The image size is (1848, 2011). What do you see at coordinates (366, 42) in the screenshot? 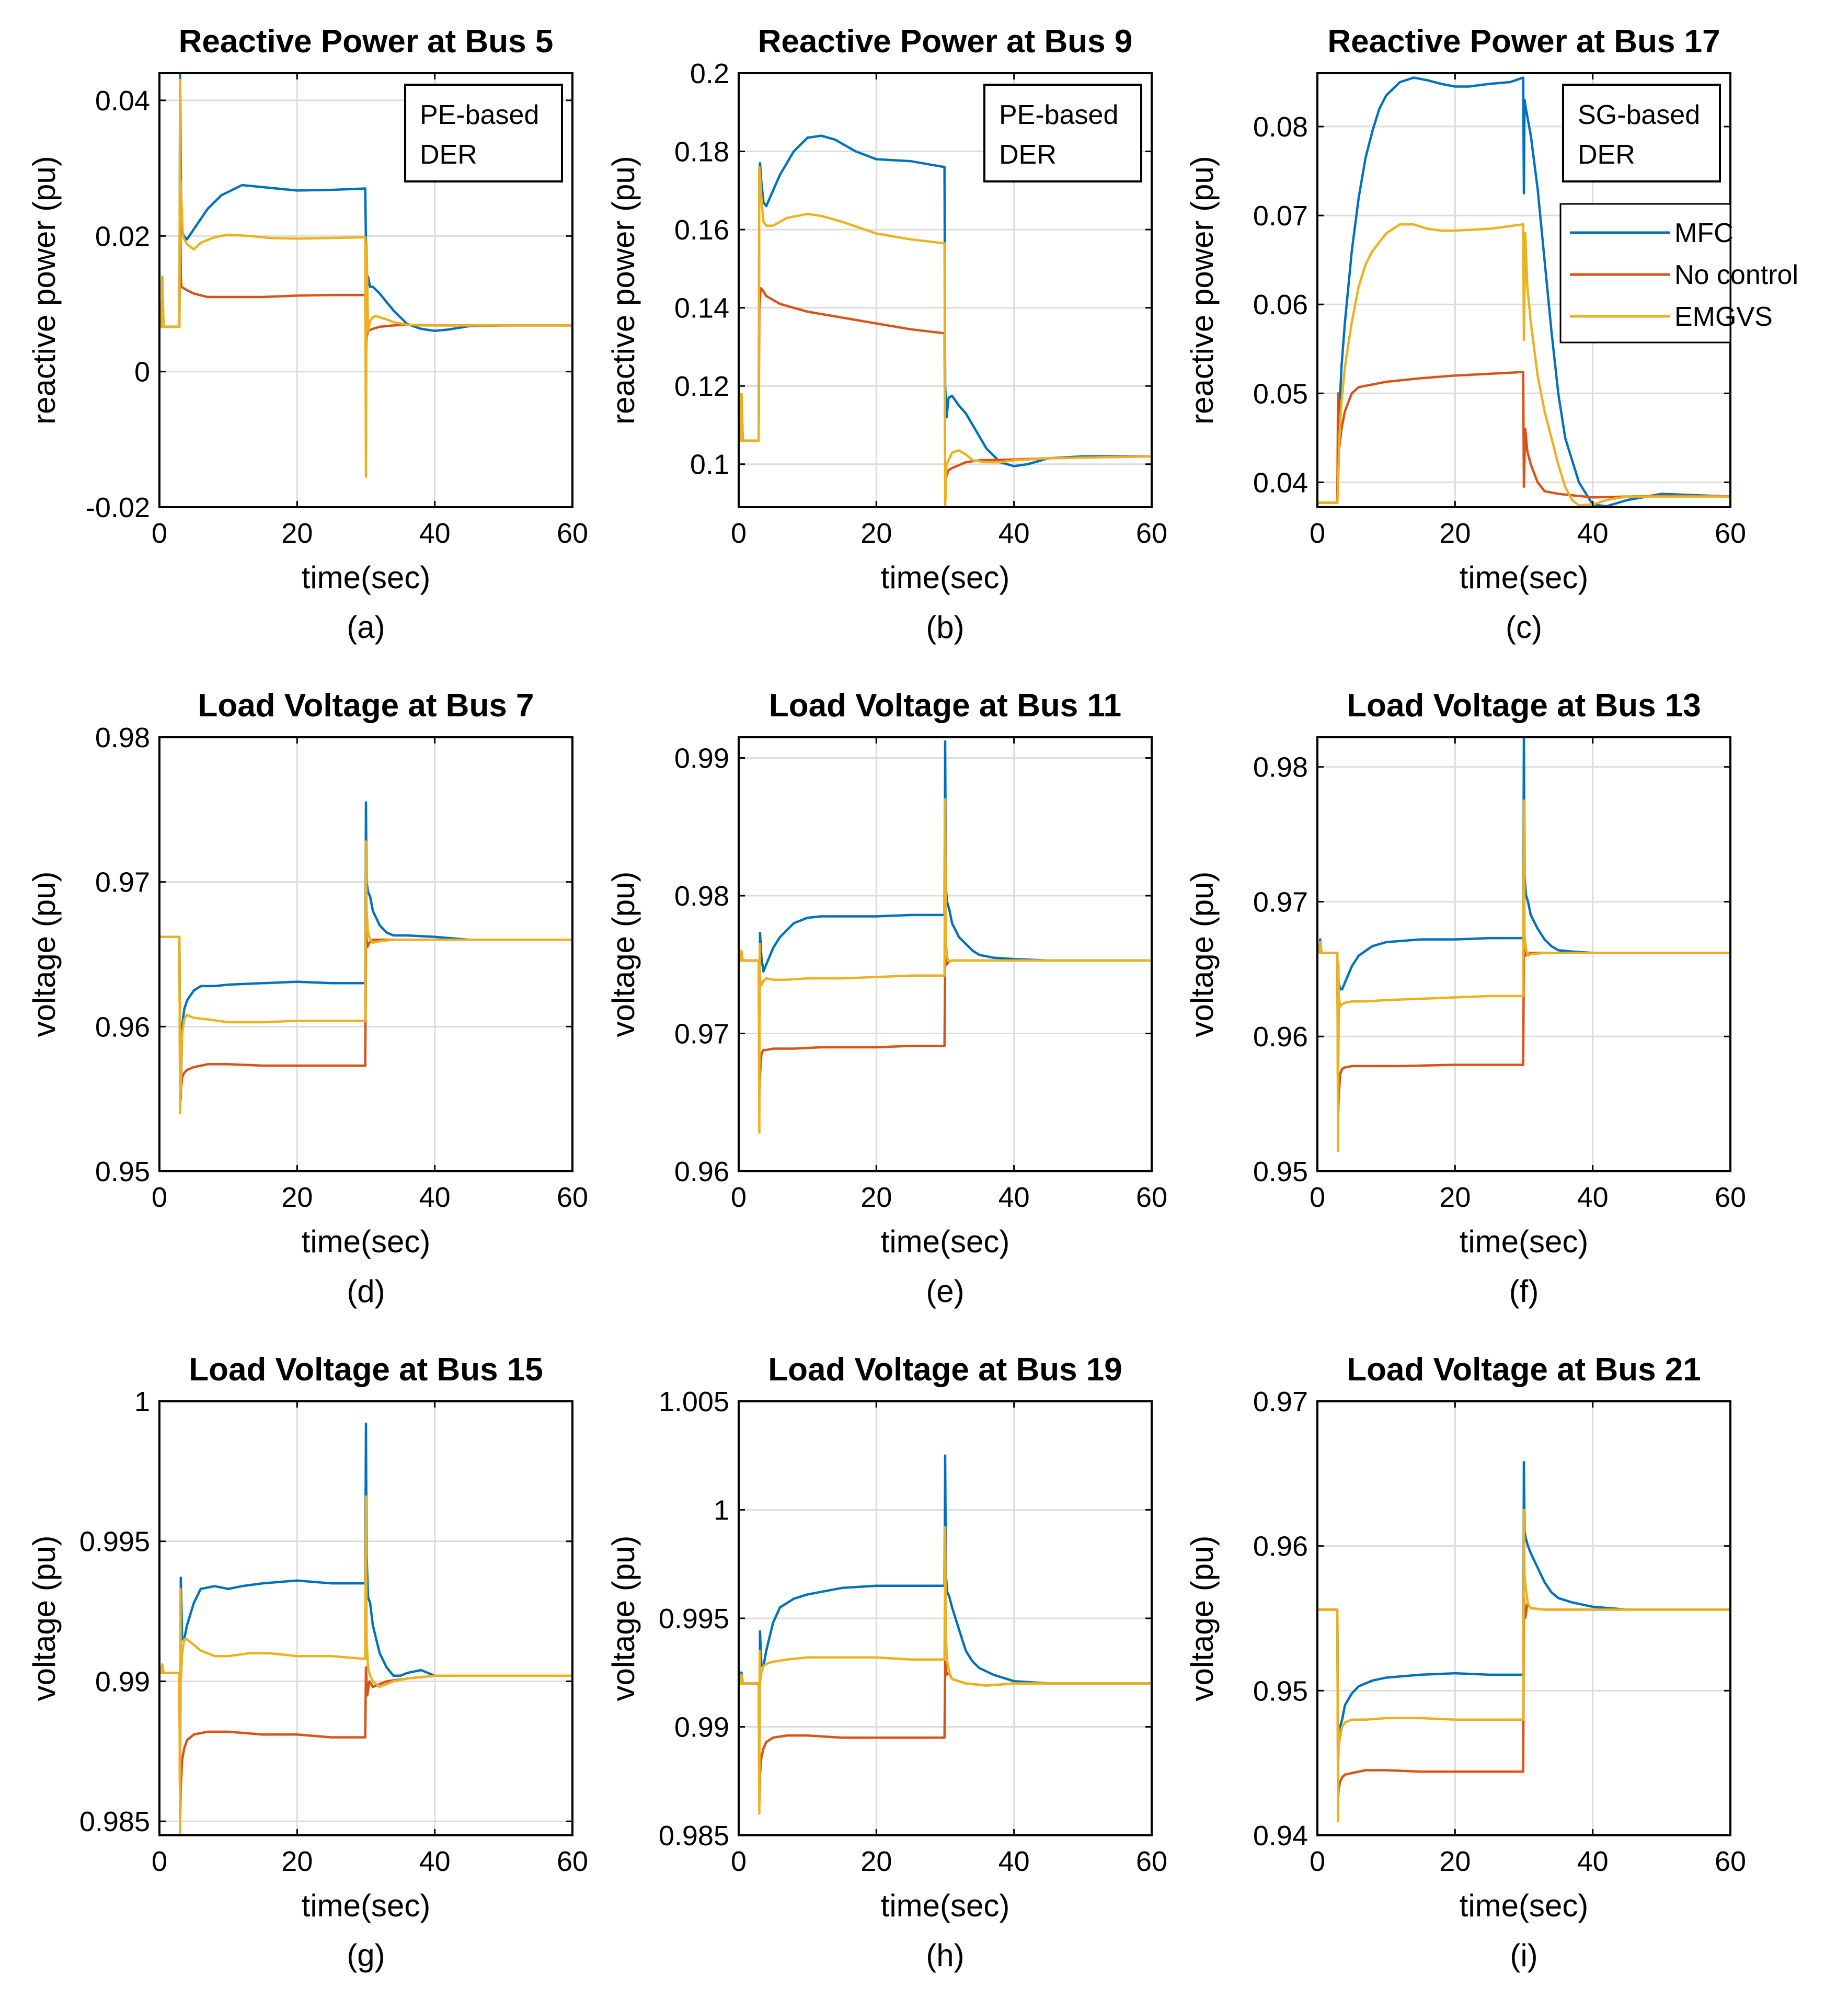
I see `chart-title: Reactive Power at Bus 5` at bounding box center [366, 42].